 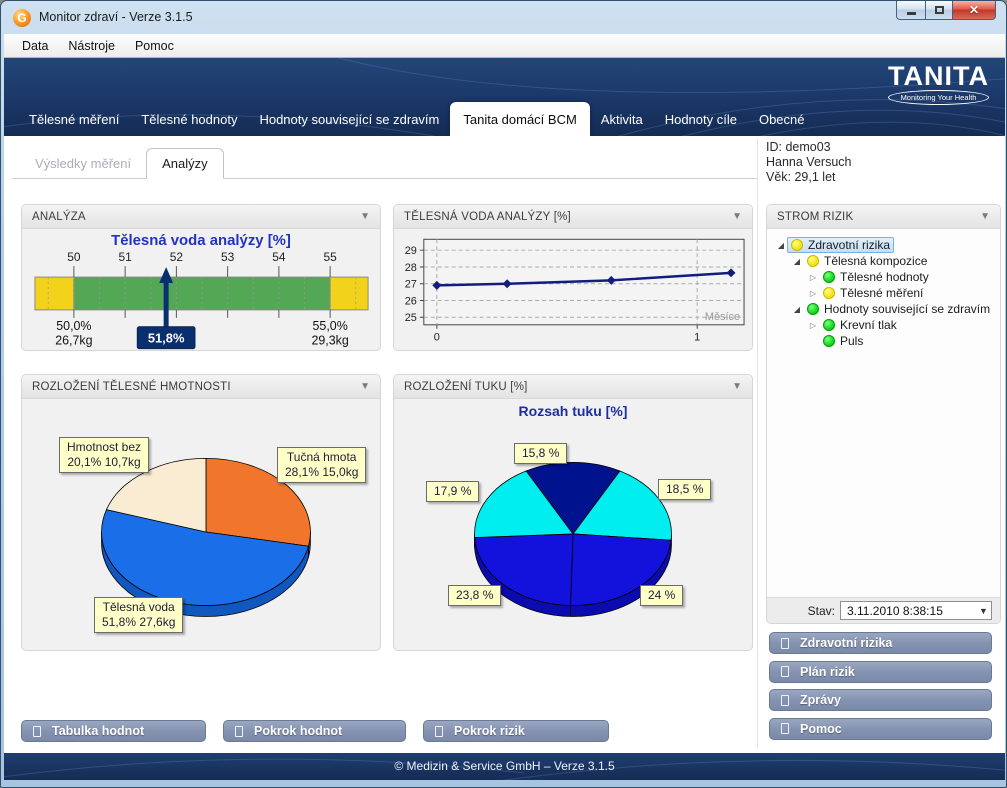 What do you see at coordinates (503, 17) in the screenshot?
I see `title-bar: G Monitor zdraví - Verze 3.1.5 ✕` at bounding box center [503, 17].